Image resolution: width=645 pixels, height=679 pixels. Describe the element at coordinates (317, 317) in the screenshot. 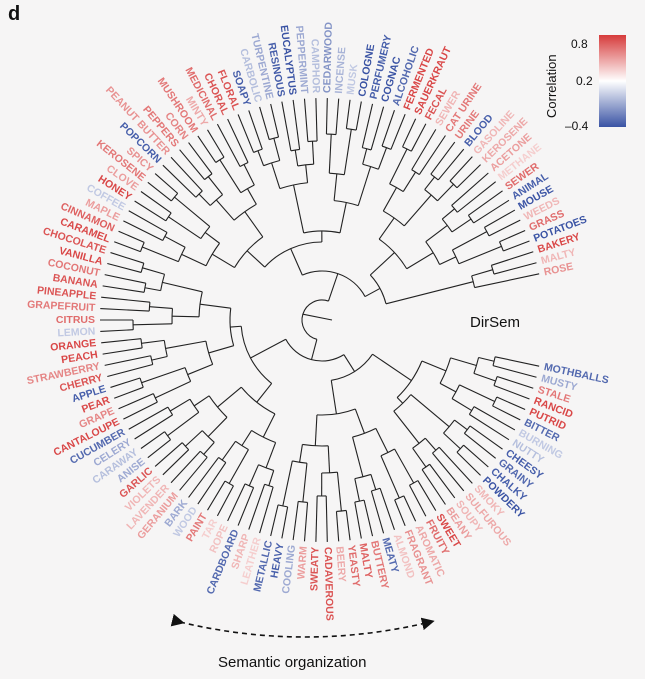

I see `branch-root` at that location.